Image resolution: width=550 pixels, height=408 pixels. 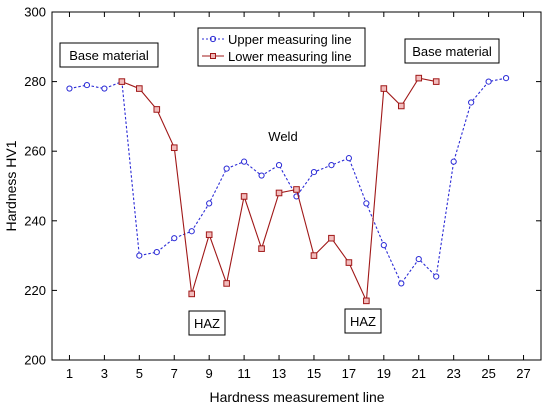 I want to click on y-axis-label: Hardness HV1, so click(x=11, y=185).